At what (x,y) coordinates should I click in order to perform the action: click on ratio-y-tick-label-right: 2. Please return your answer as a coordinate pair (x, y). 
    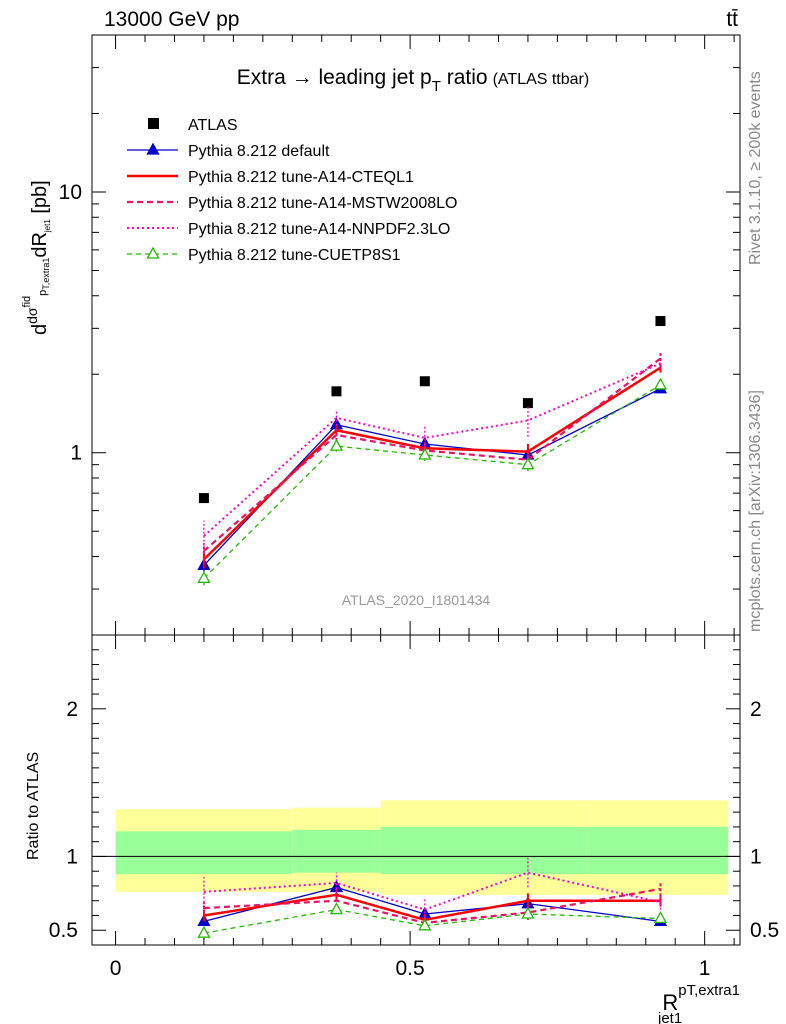
    Looking at the image, I should click on (756, 709).